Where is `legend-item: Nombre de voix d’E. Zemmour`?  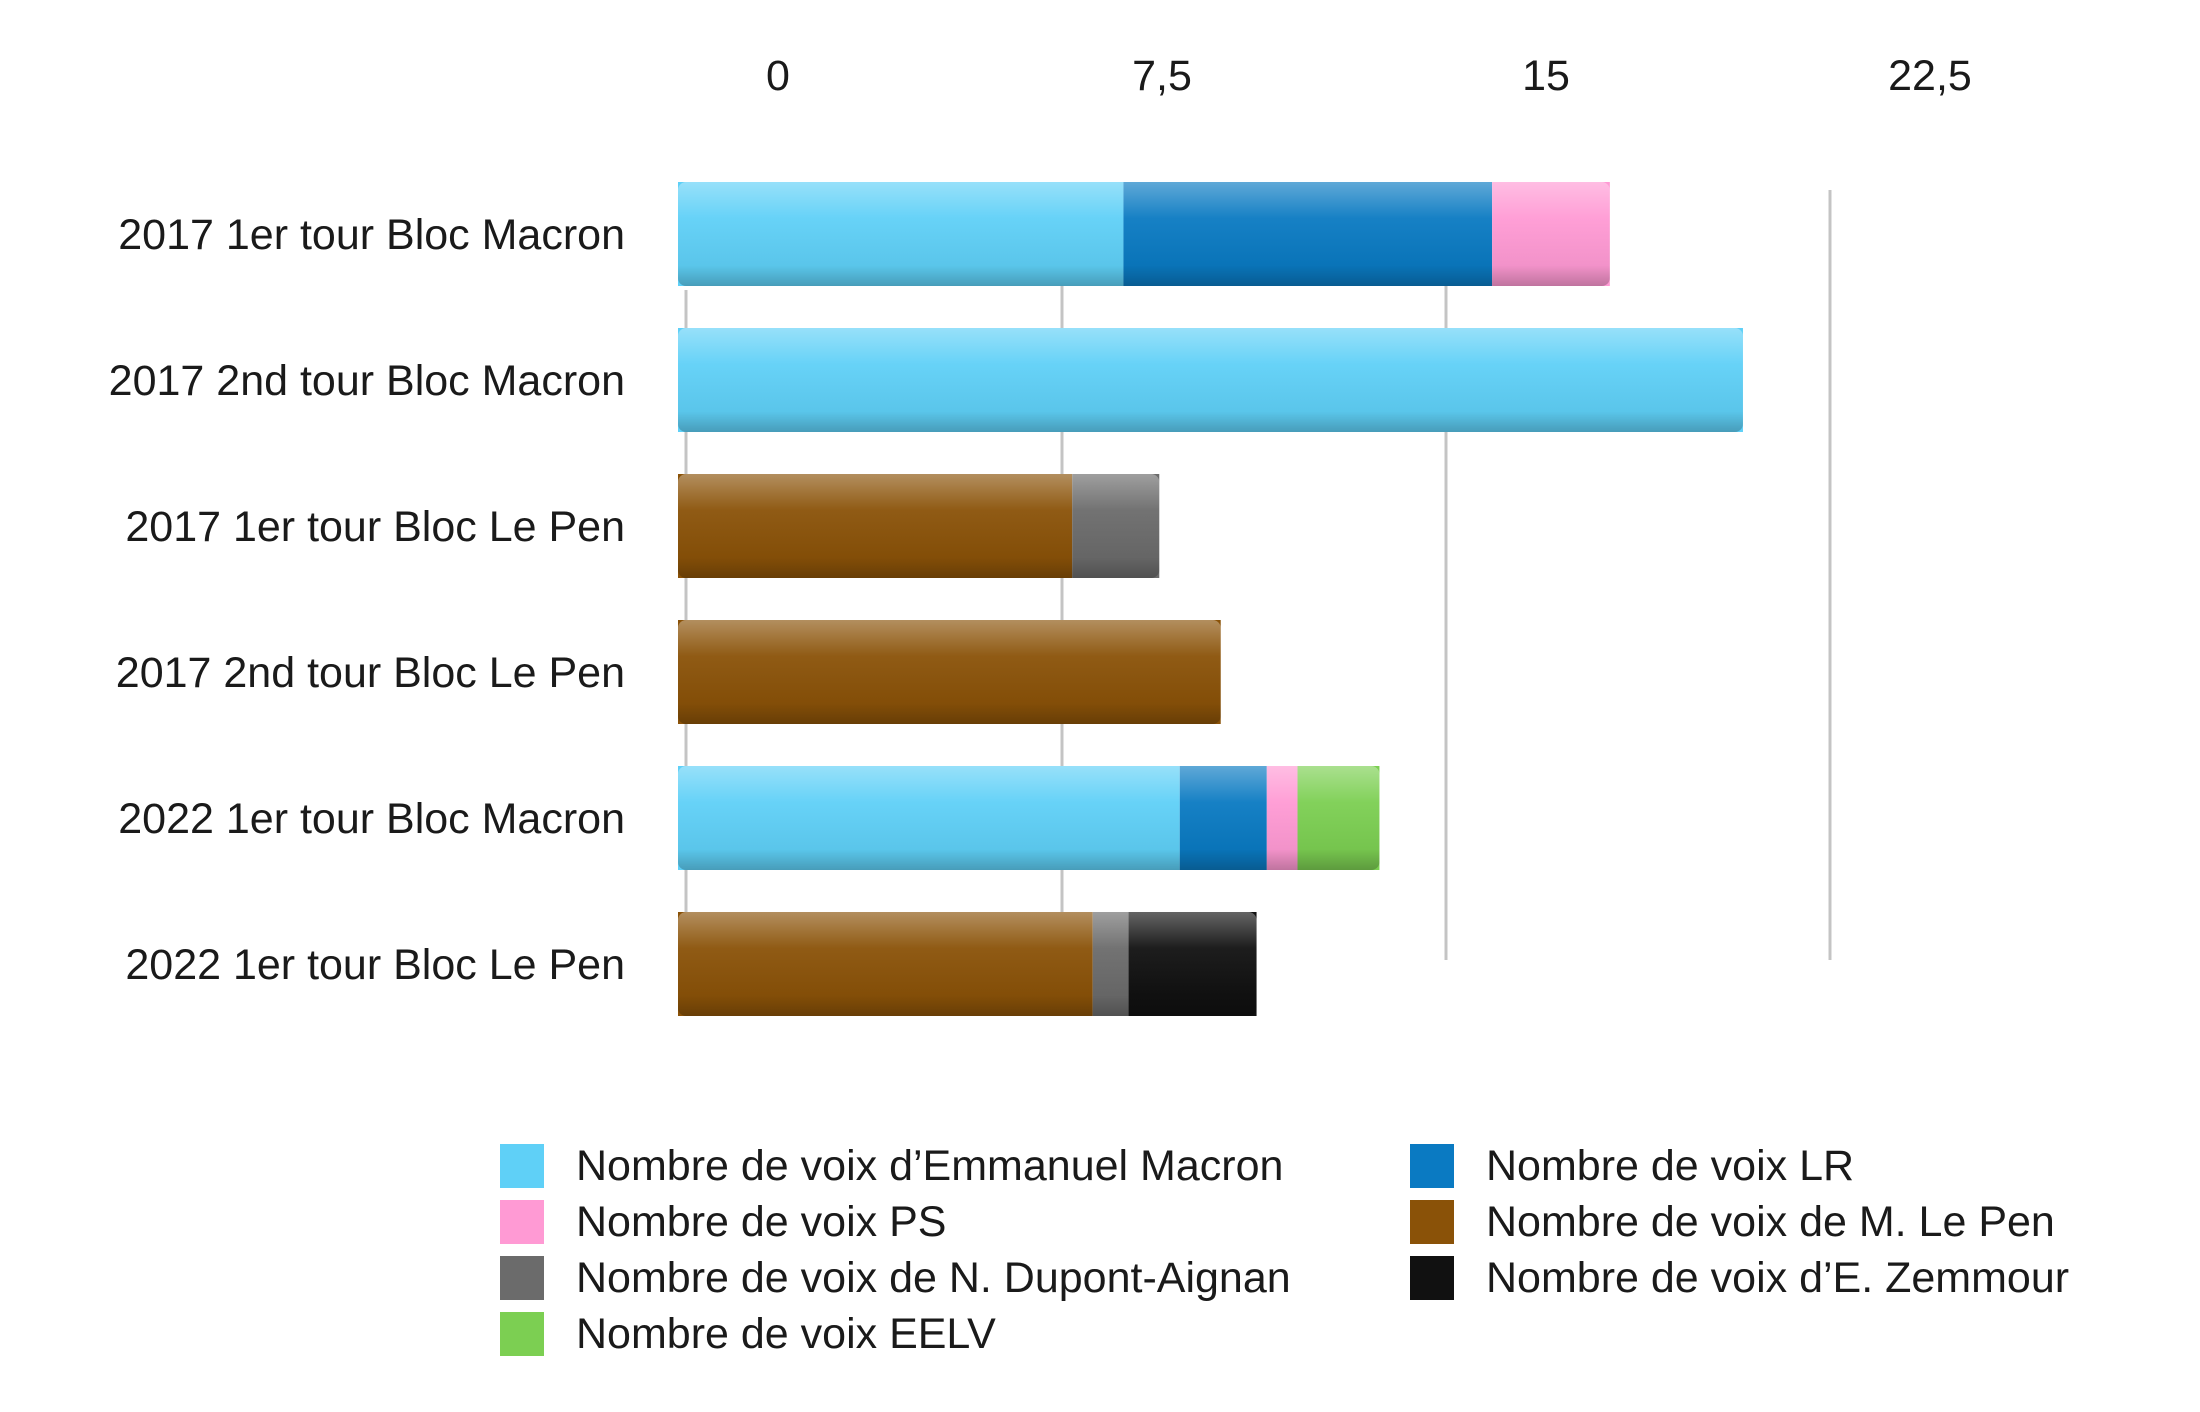
legend-item: Nombre de voix d’E. Zemmour is located at coordinates (1739, 1278).